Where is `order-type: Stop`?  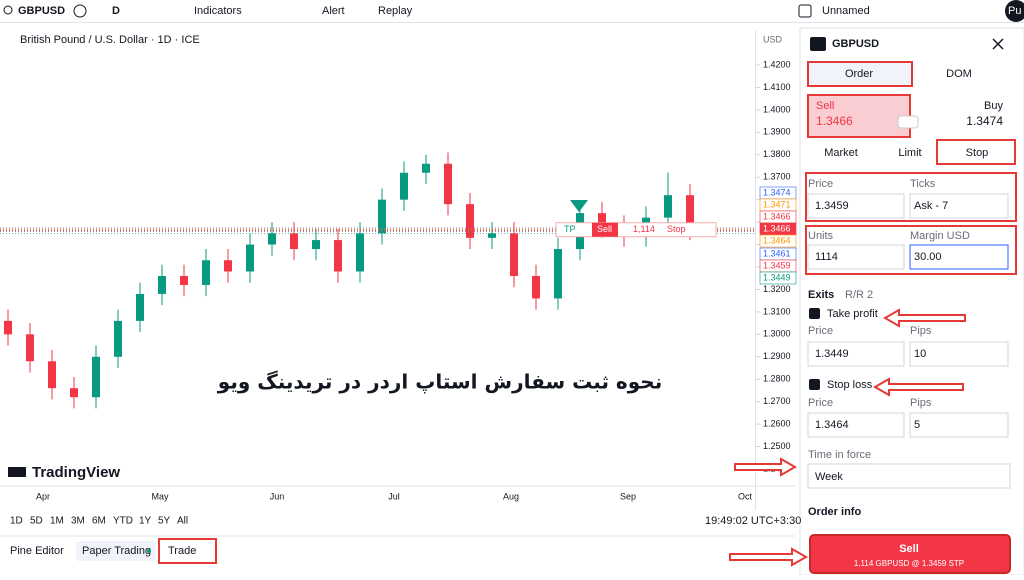 order-type: Stop is located at coordinates (977, 153).